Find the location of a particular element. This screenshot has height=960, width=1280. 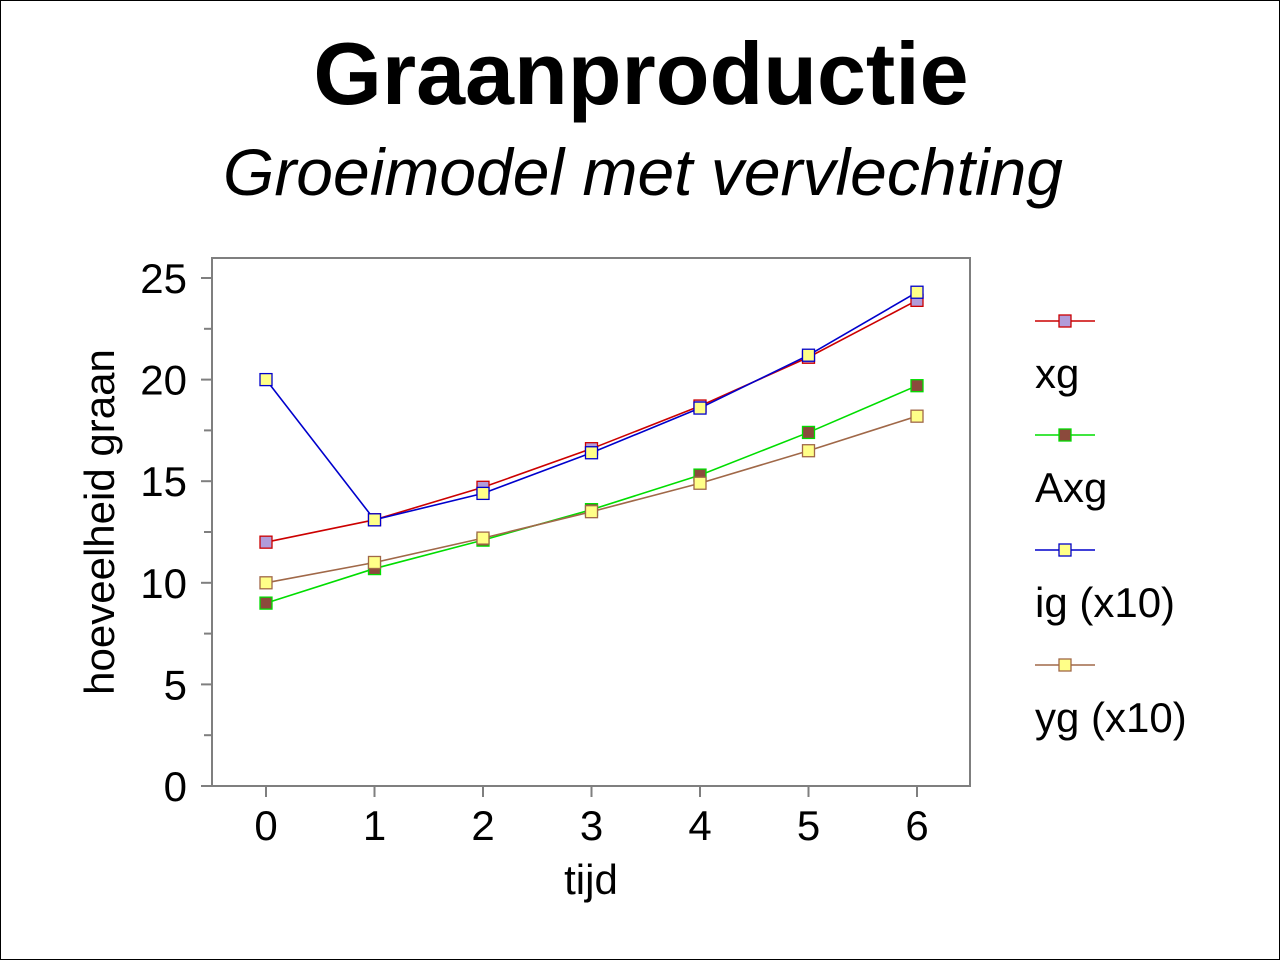

legend-label: yg (x10) is located at coordinates (1111, 717).